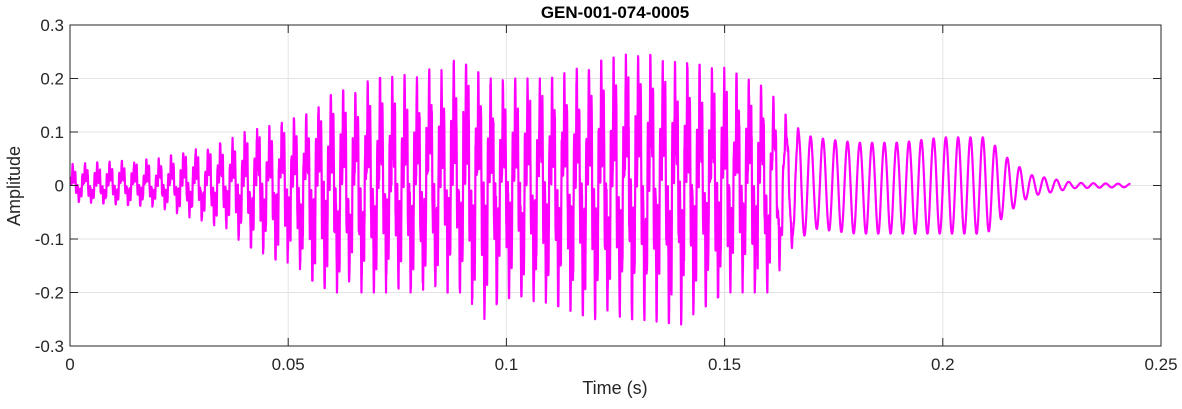 Image resolution: width=1182 pixels, height=409 pixels. I want to click on chart-title: GEN-001-074-0005, so click(615, 12).